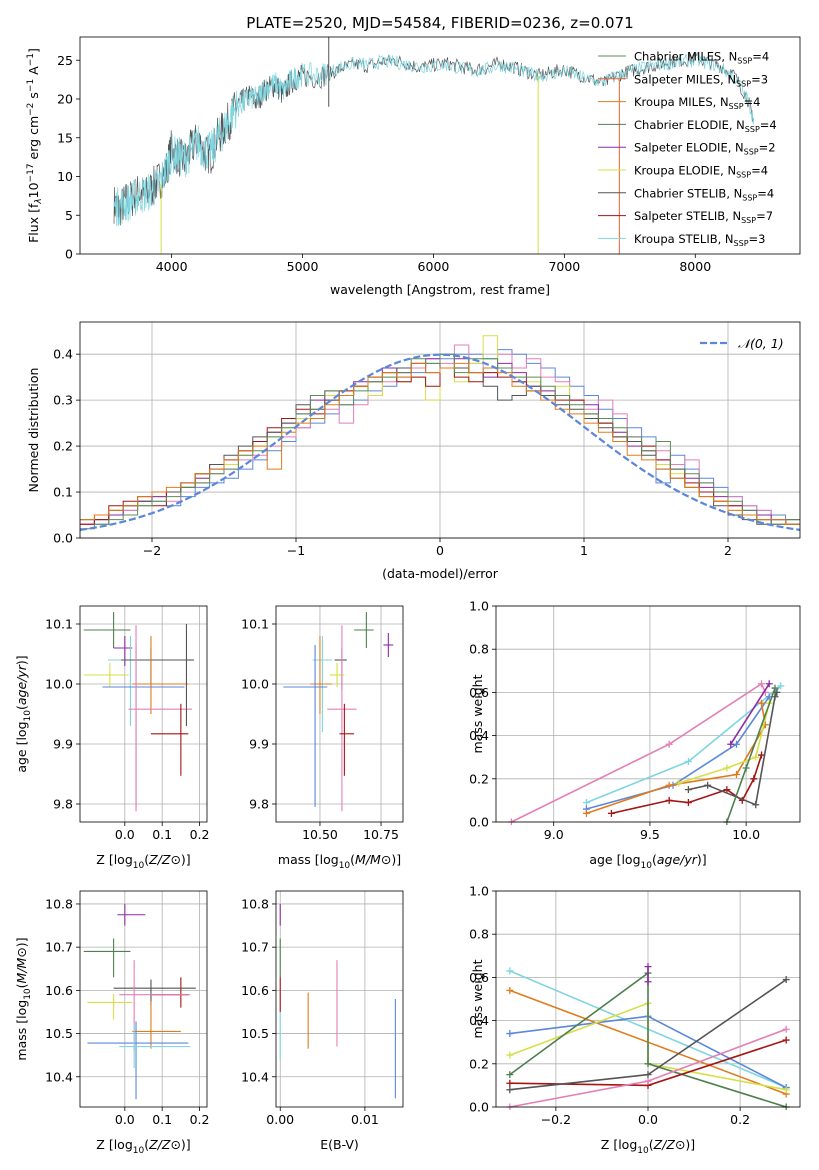  I want to click on legend-text: Chabrier MILES, N, so click(685, 57).